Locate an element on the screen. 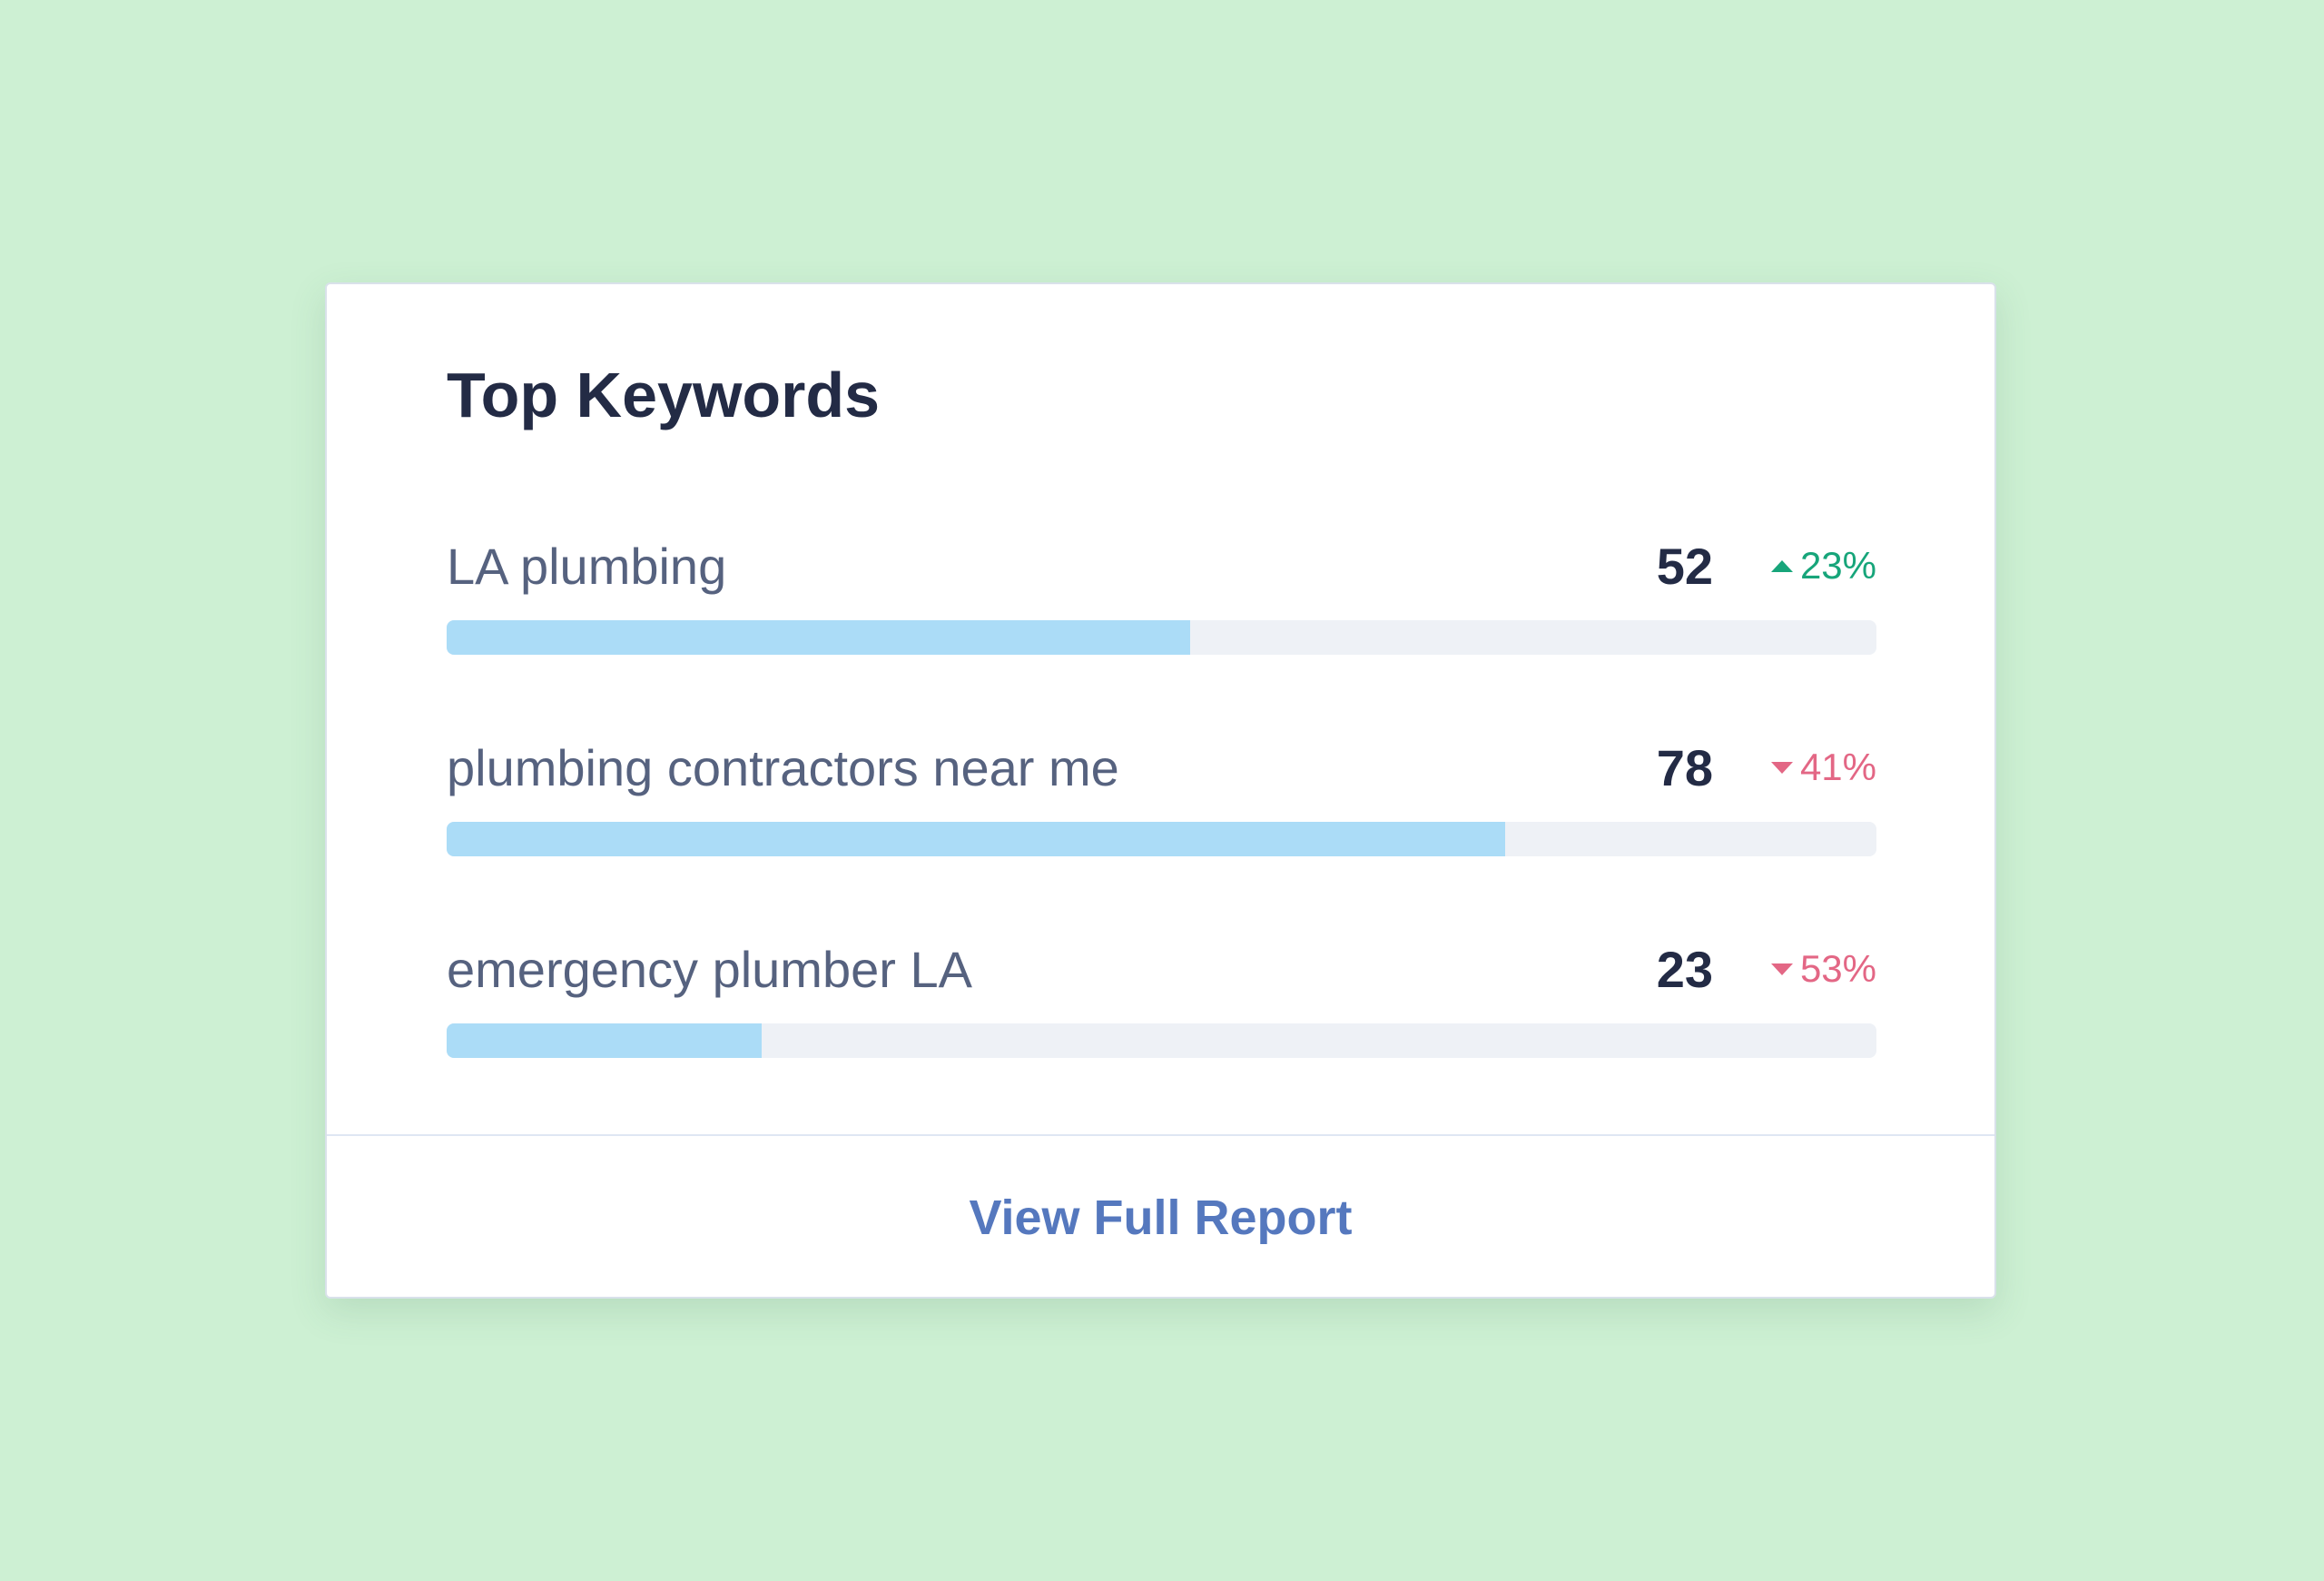  caret-up-icon is located at coordinates (1781, 565).